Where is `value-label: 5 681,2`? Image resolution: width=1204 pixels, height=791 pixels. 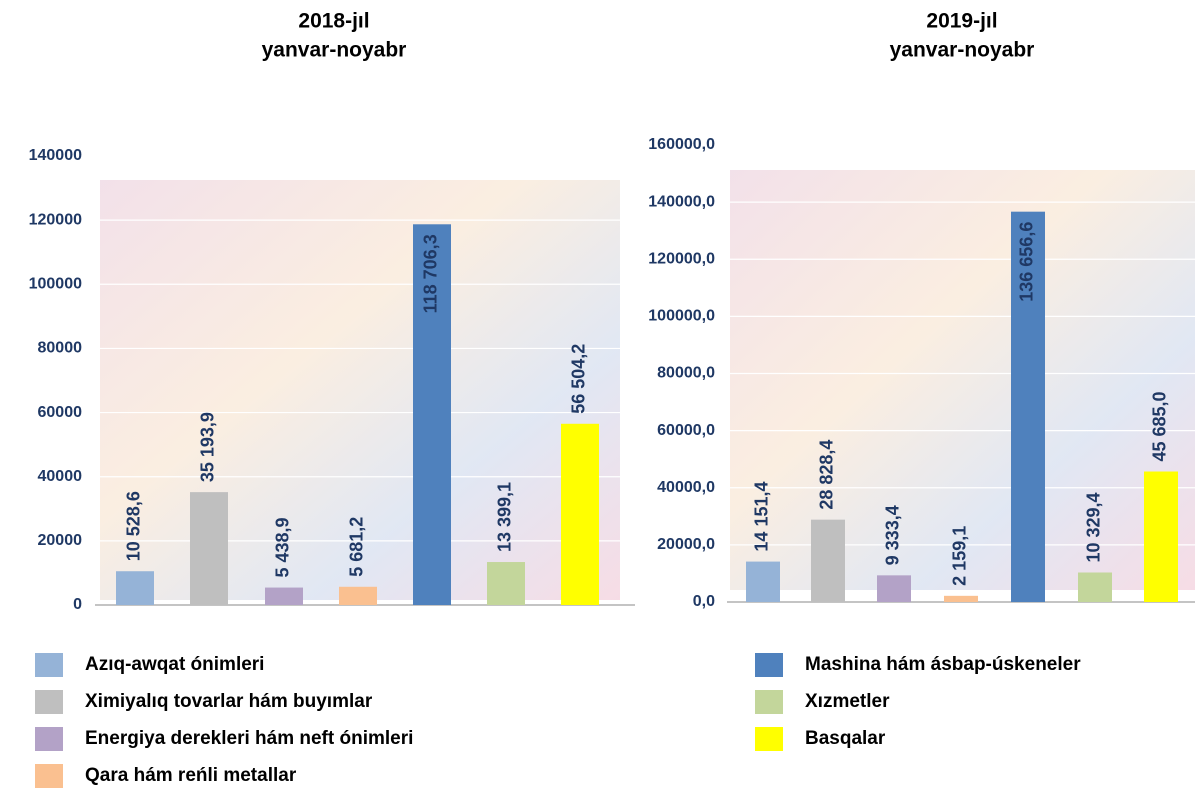
value-label: 5 681,2 is located at coordinates (357, 547).